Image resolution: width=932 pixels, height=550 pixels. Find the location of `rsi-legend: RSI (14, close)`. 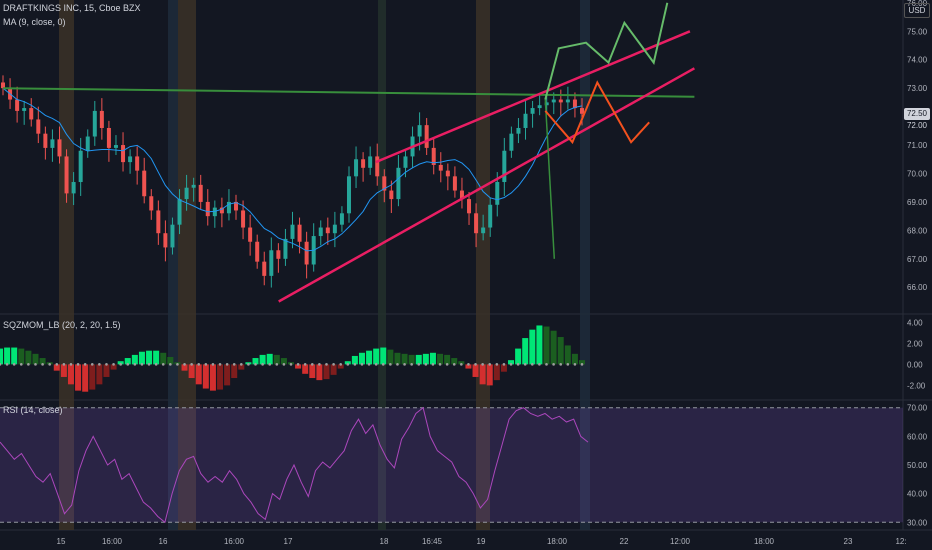

rsi-legend: RSI (14, close) is located at coordinates (33, 410).